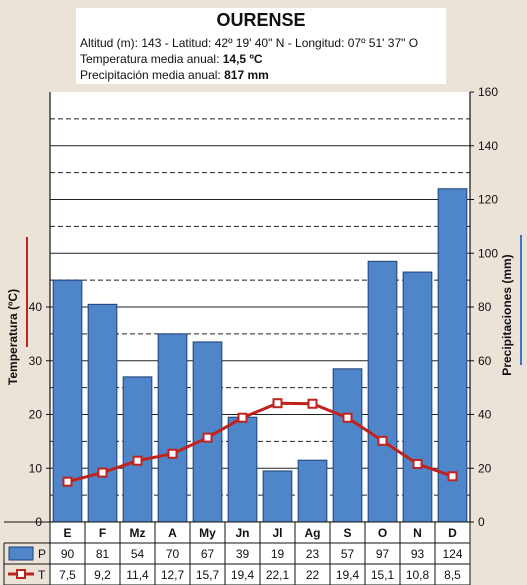 The image size is (527, 585). Describe the element at coordinates (348, 554) in the screenshot. I see `precipitation-value: 57` at that location.